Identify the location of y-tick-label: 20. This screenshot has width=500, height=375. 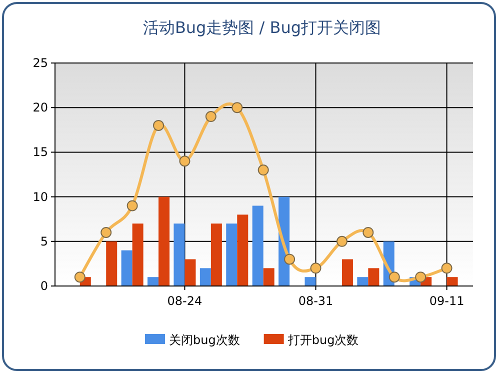
(40, 107).